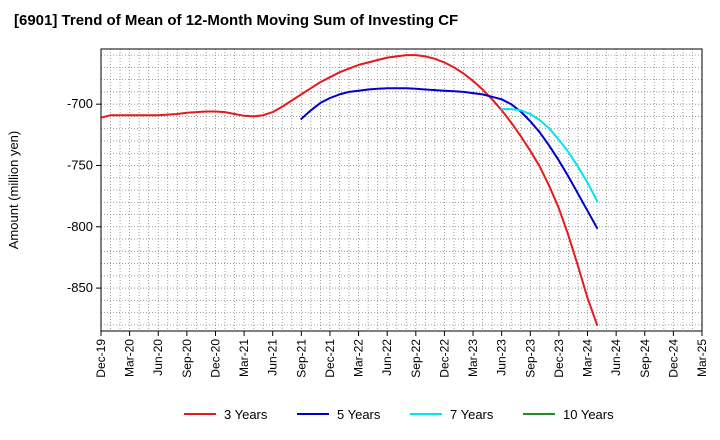 This screenshot has width=720, height=440. Describe the element at coordinates (13, 190) in the screenshot. I see `y-axis-label: Amount (million yen)` at that location.